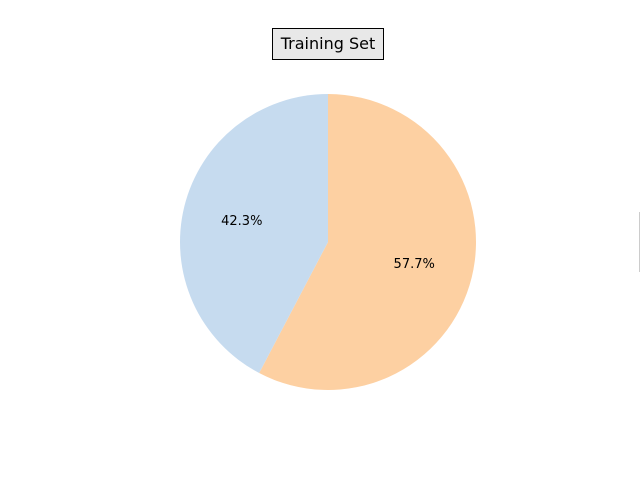  Describe the element at coordinates (414, 264) in the screenshot. I see `pie-percent-label: 57.7%` at that location.